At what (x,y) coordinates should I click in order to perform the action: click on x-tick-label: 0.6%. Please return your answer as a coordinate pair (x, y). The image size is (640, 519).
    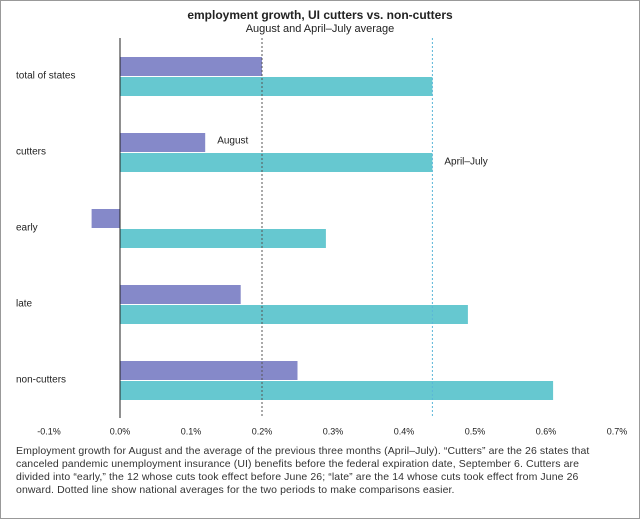
    Looking at the image, I should click on (546, 431).